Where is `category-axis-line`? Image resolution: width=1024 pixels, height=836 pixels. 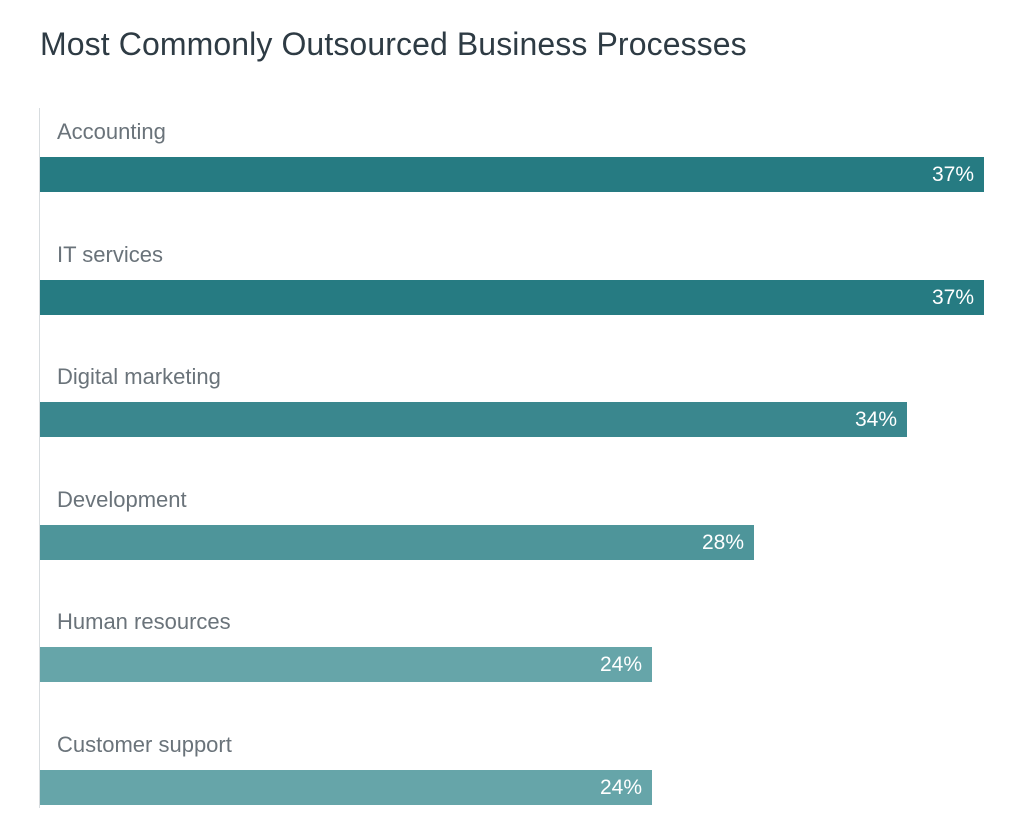 category-axis-line is located at coordinates (39, 458).